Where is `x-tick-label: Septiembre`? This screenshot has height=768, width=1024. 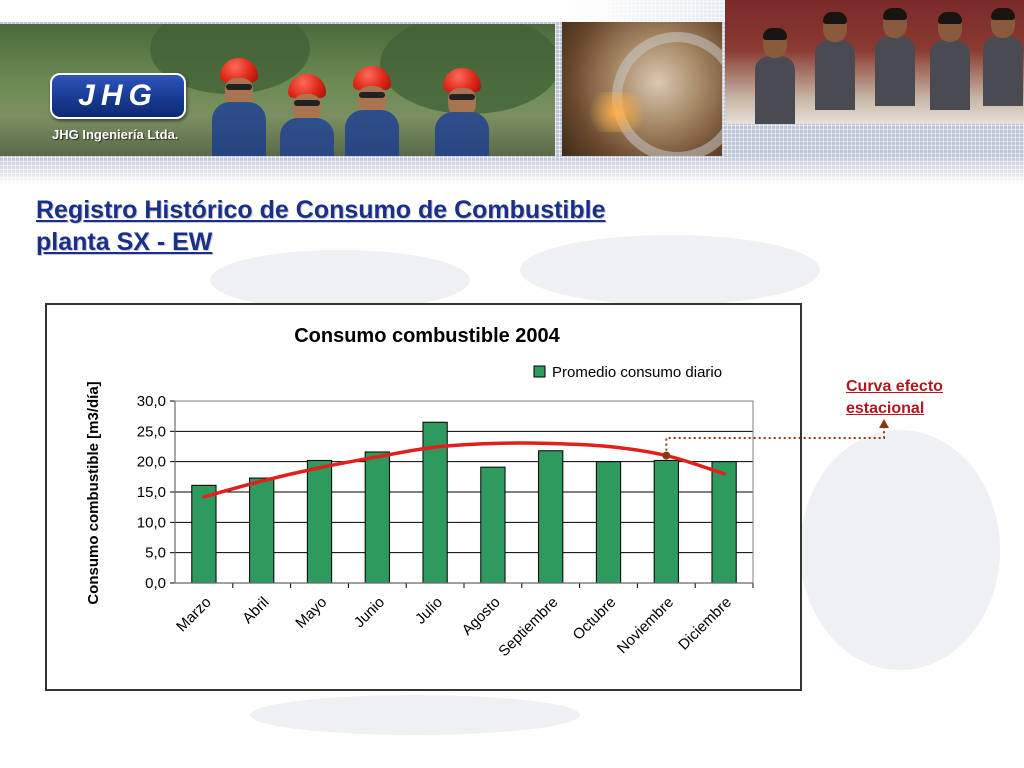 x-tick-label: Septiembre is located at coordinates (528, 627).